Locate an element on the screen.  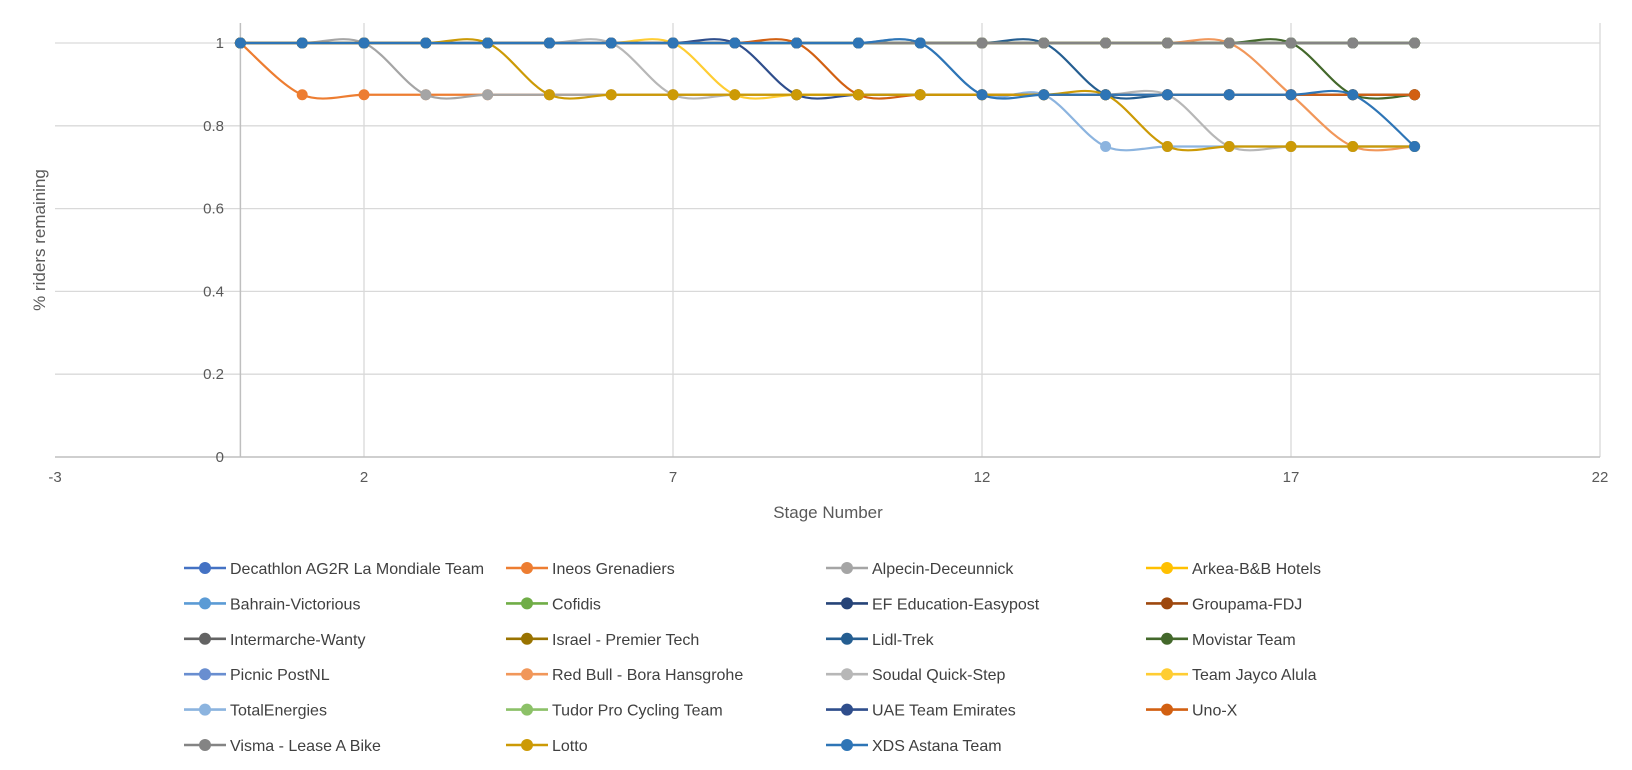
y-tick-labels: 0 0.2 0.4 0.6 0.8 1 is located at coordinates (213, 250).